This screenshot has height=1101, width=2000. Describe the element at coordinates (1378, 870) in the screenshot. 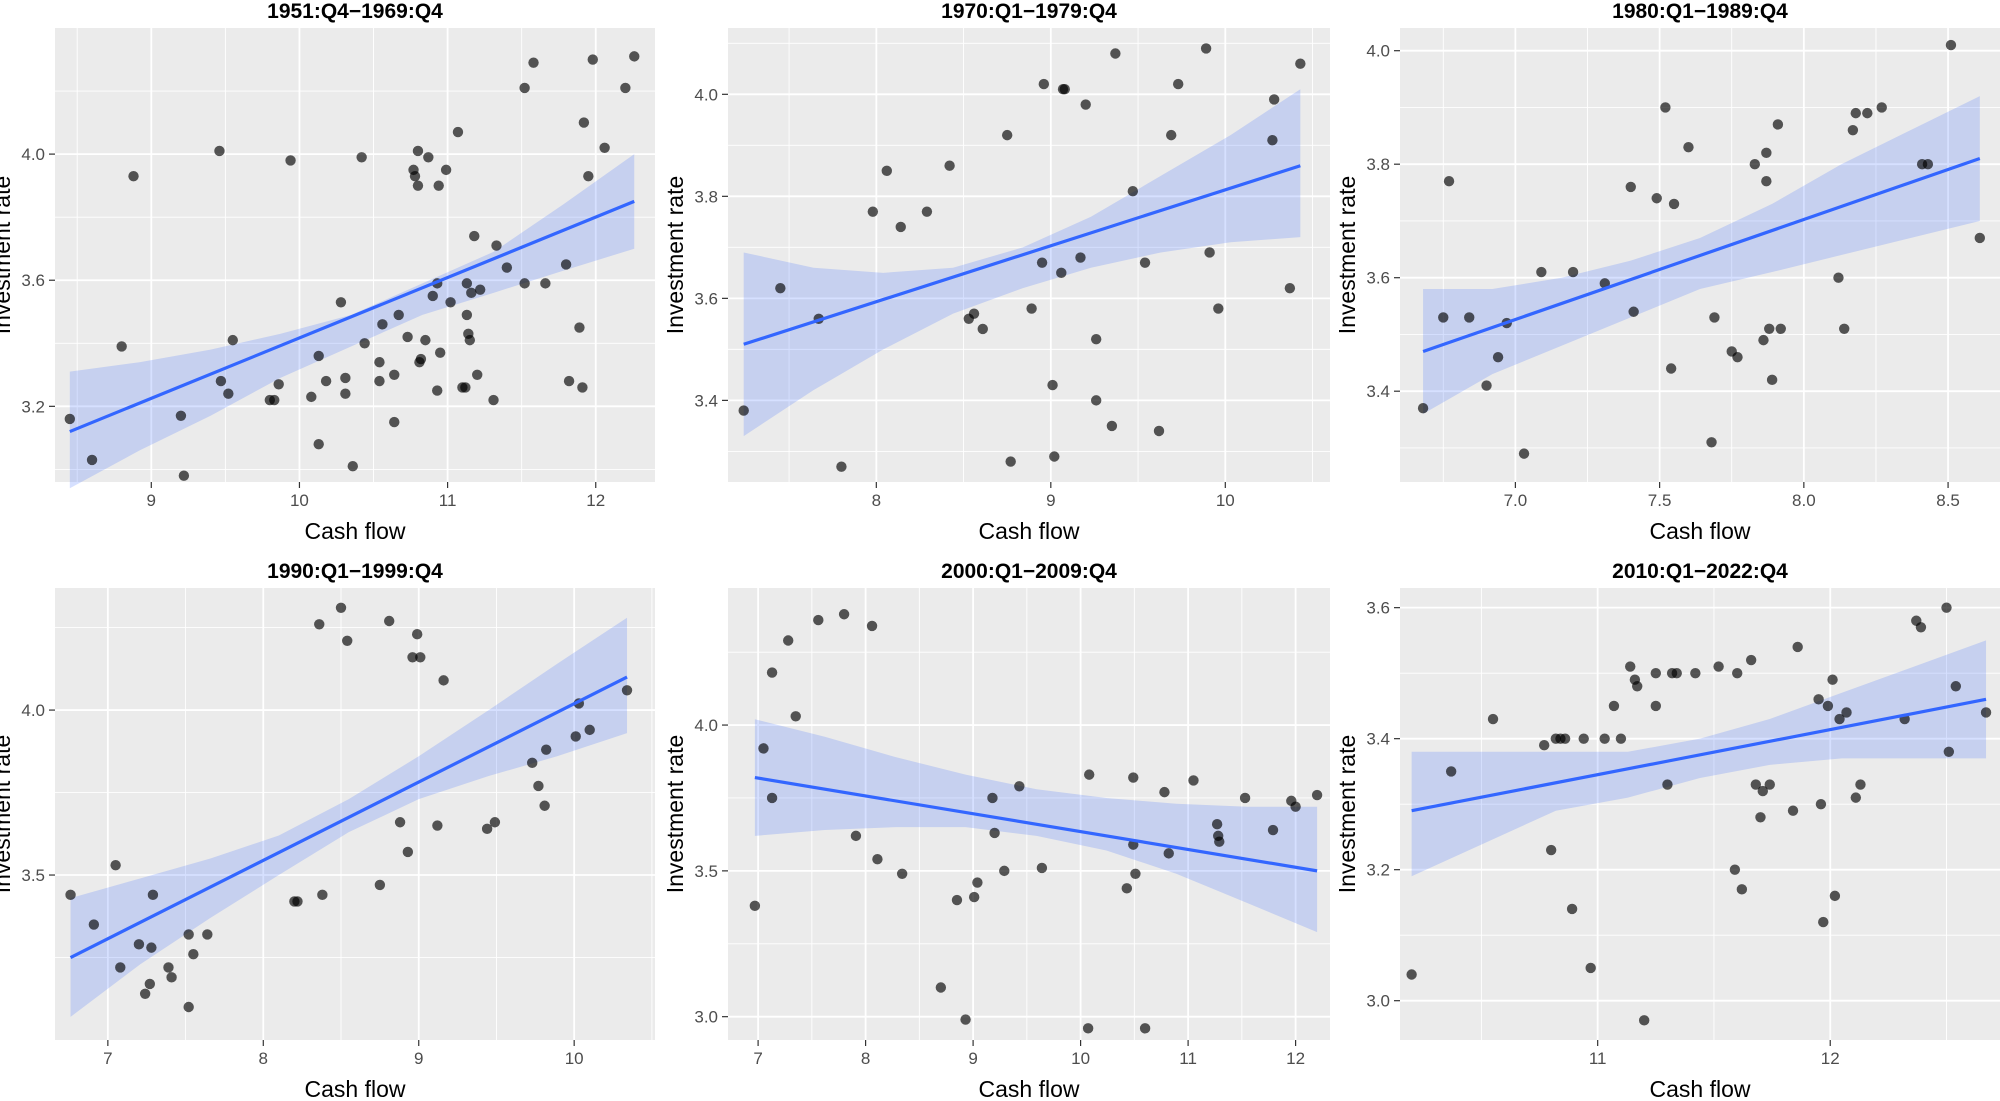

I see `y-tick-label: 3.2` at that location.